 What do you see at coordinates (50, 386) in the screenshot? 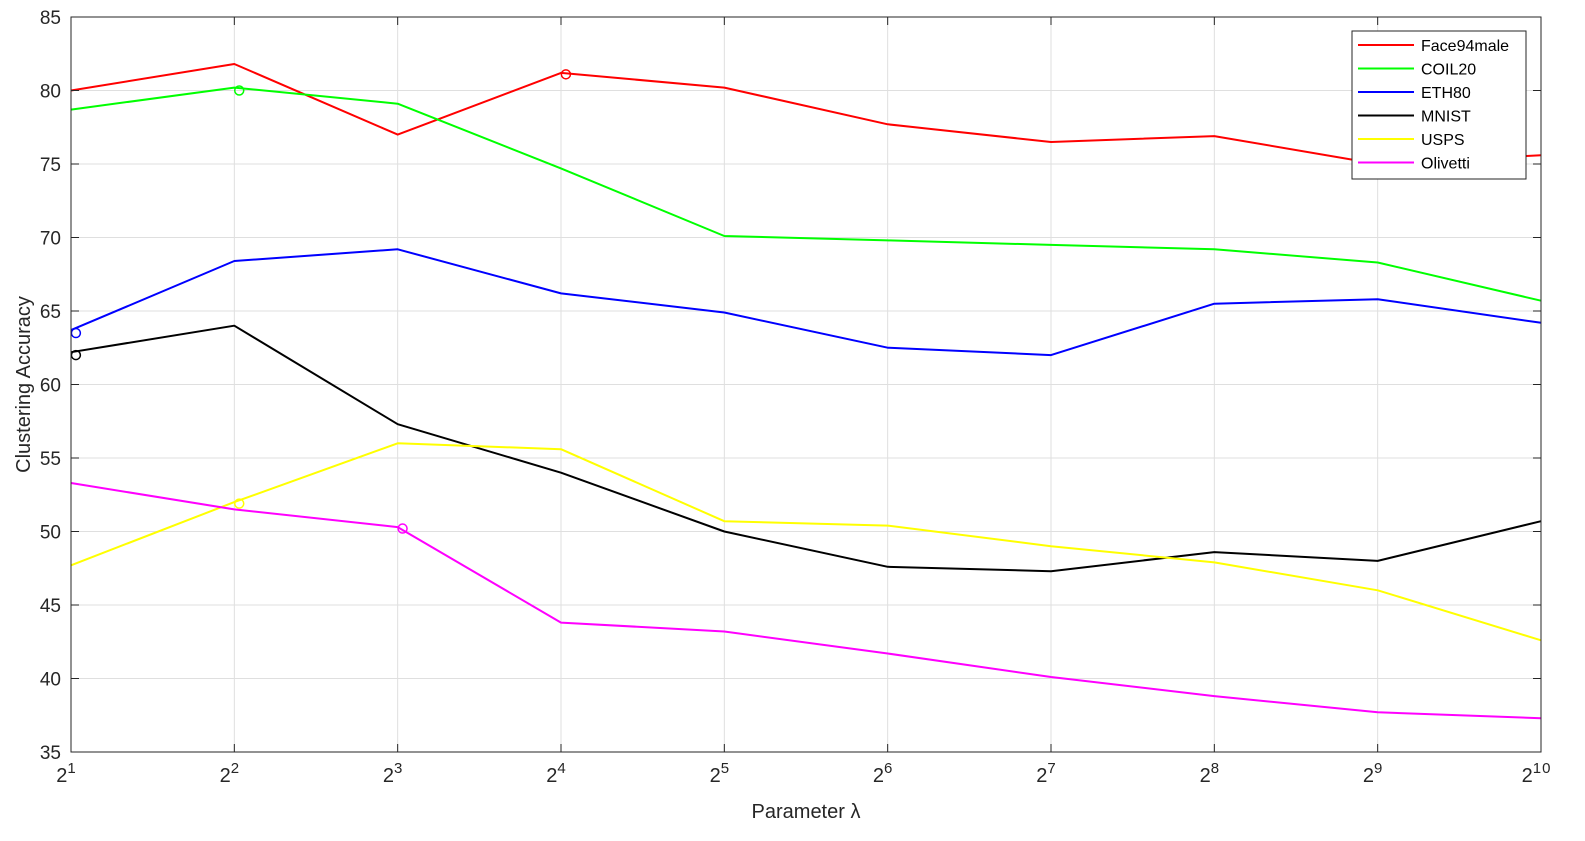
I see `y-tick-label: 60` at bounding box center [50, 386].